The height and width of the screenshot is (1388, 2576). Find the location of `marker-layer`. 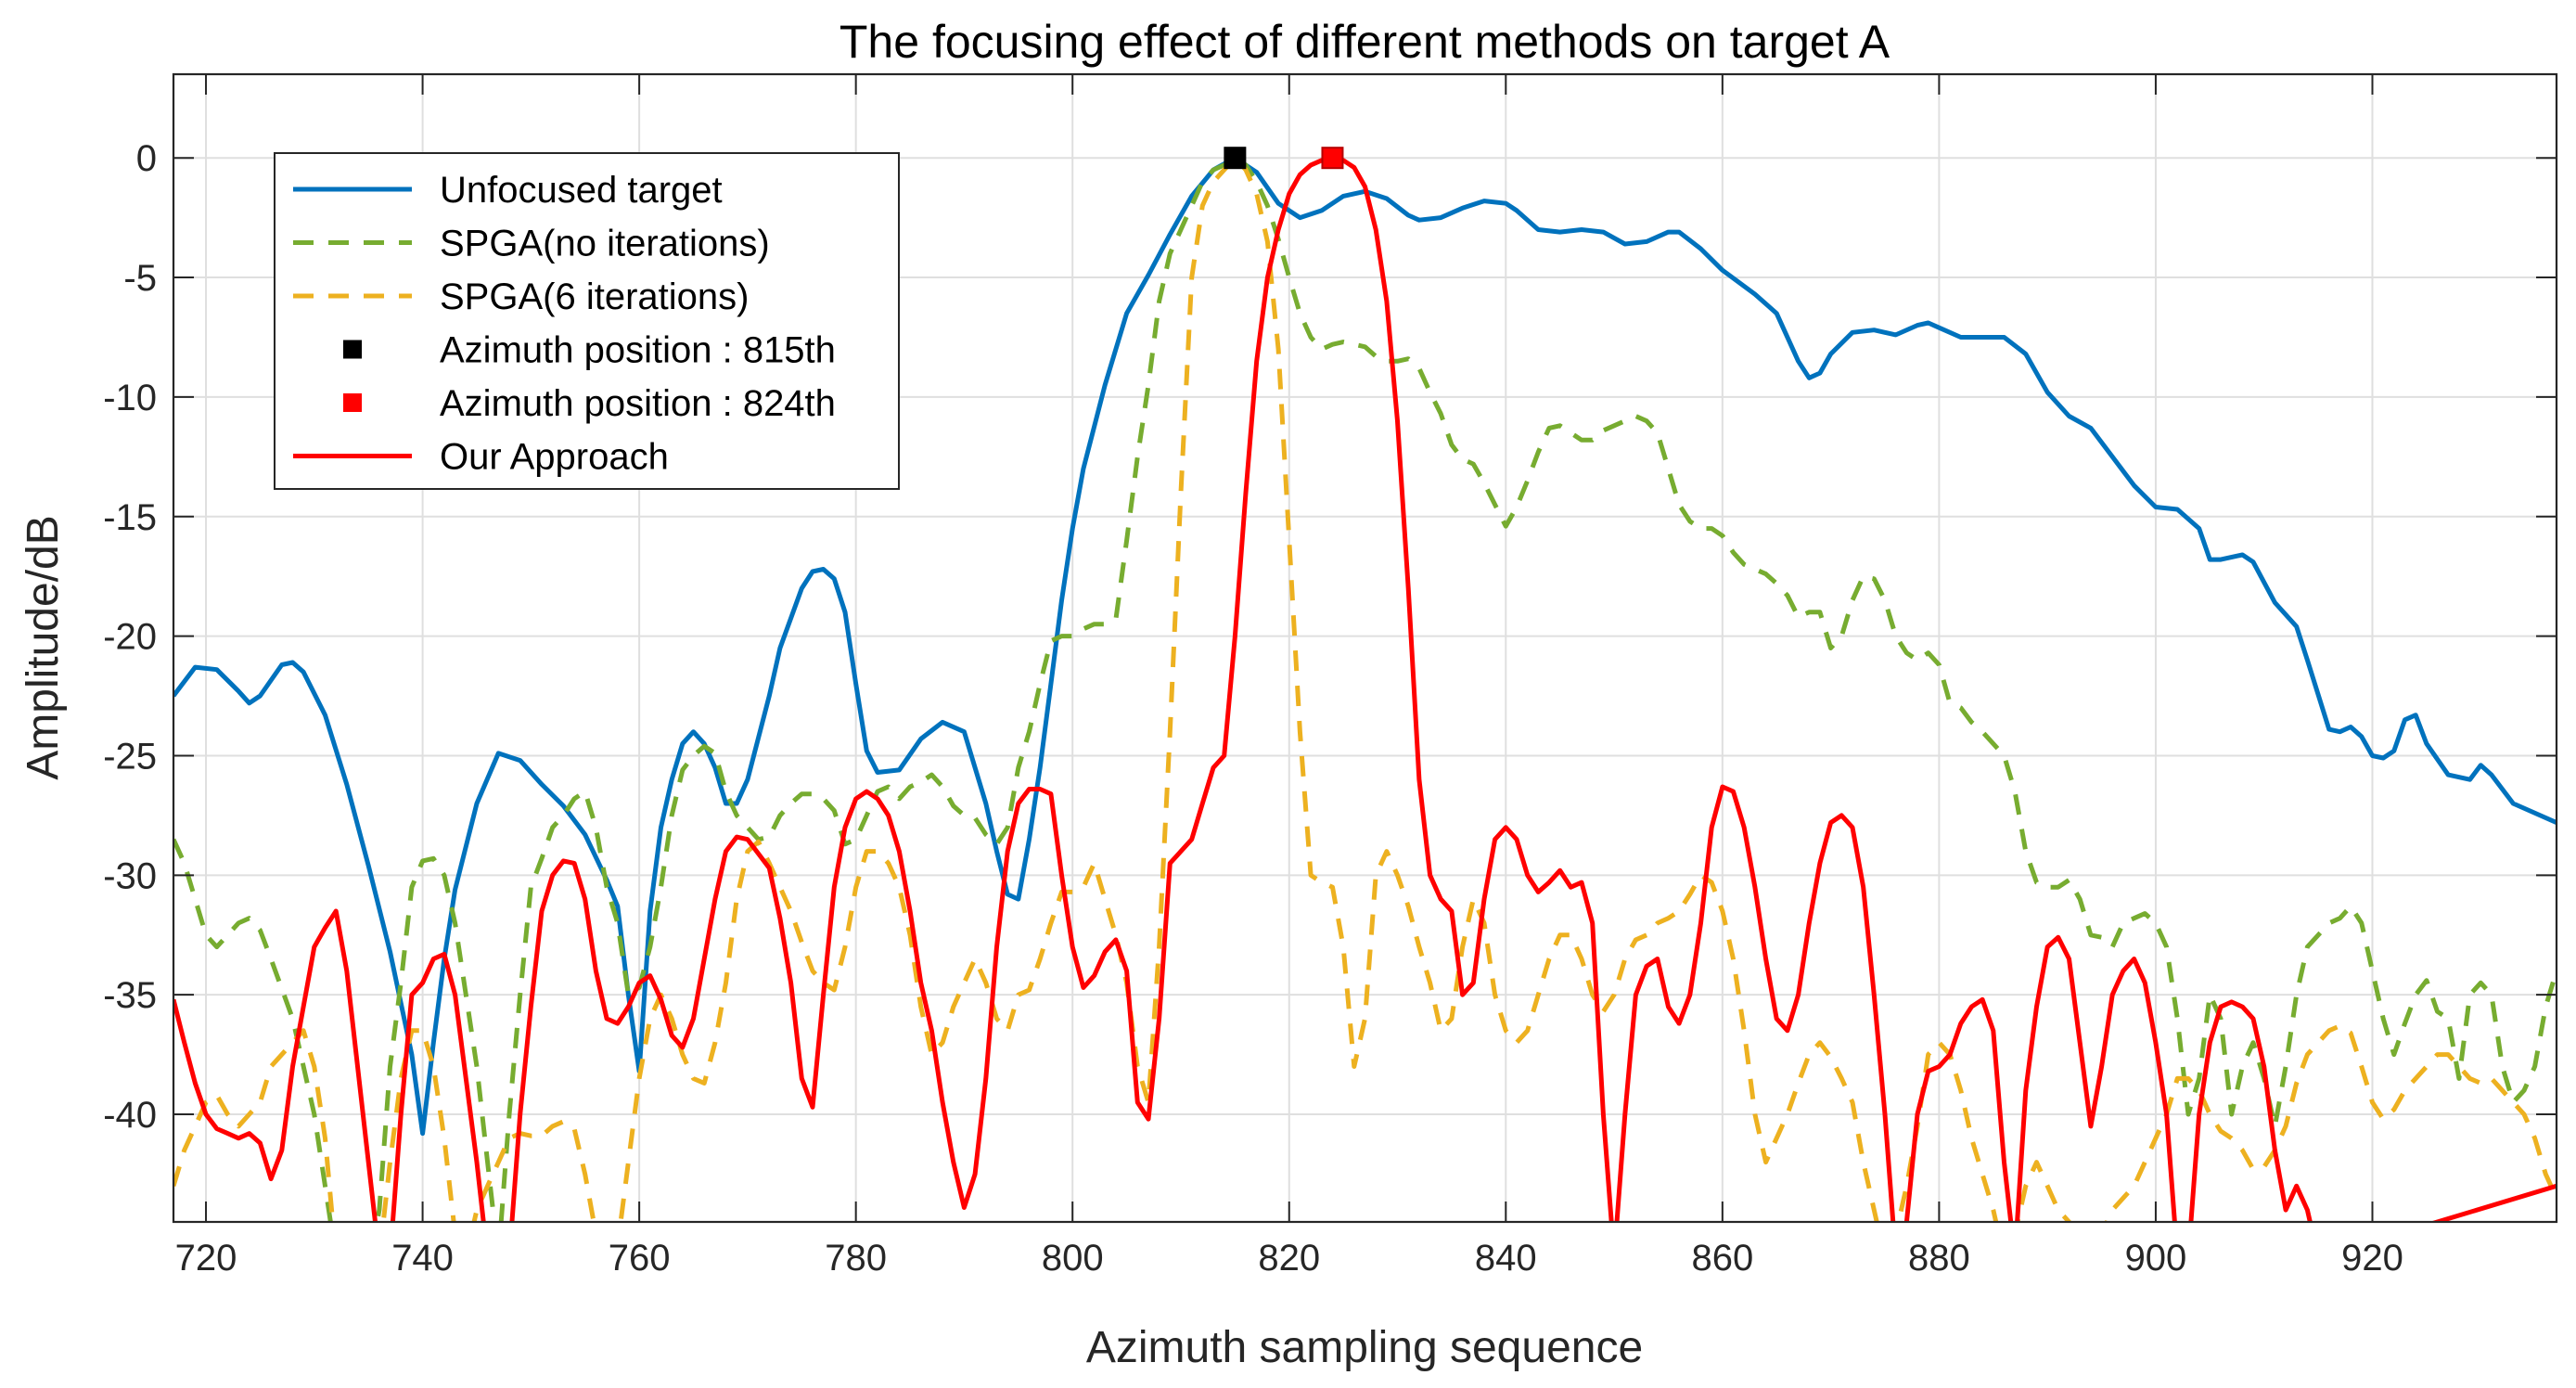

marker-layer is located at coordinates (1284, 158).